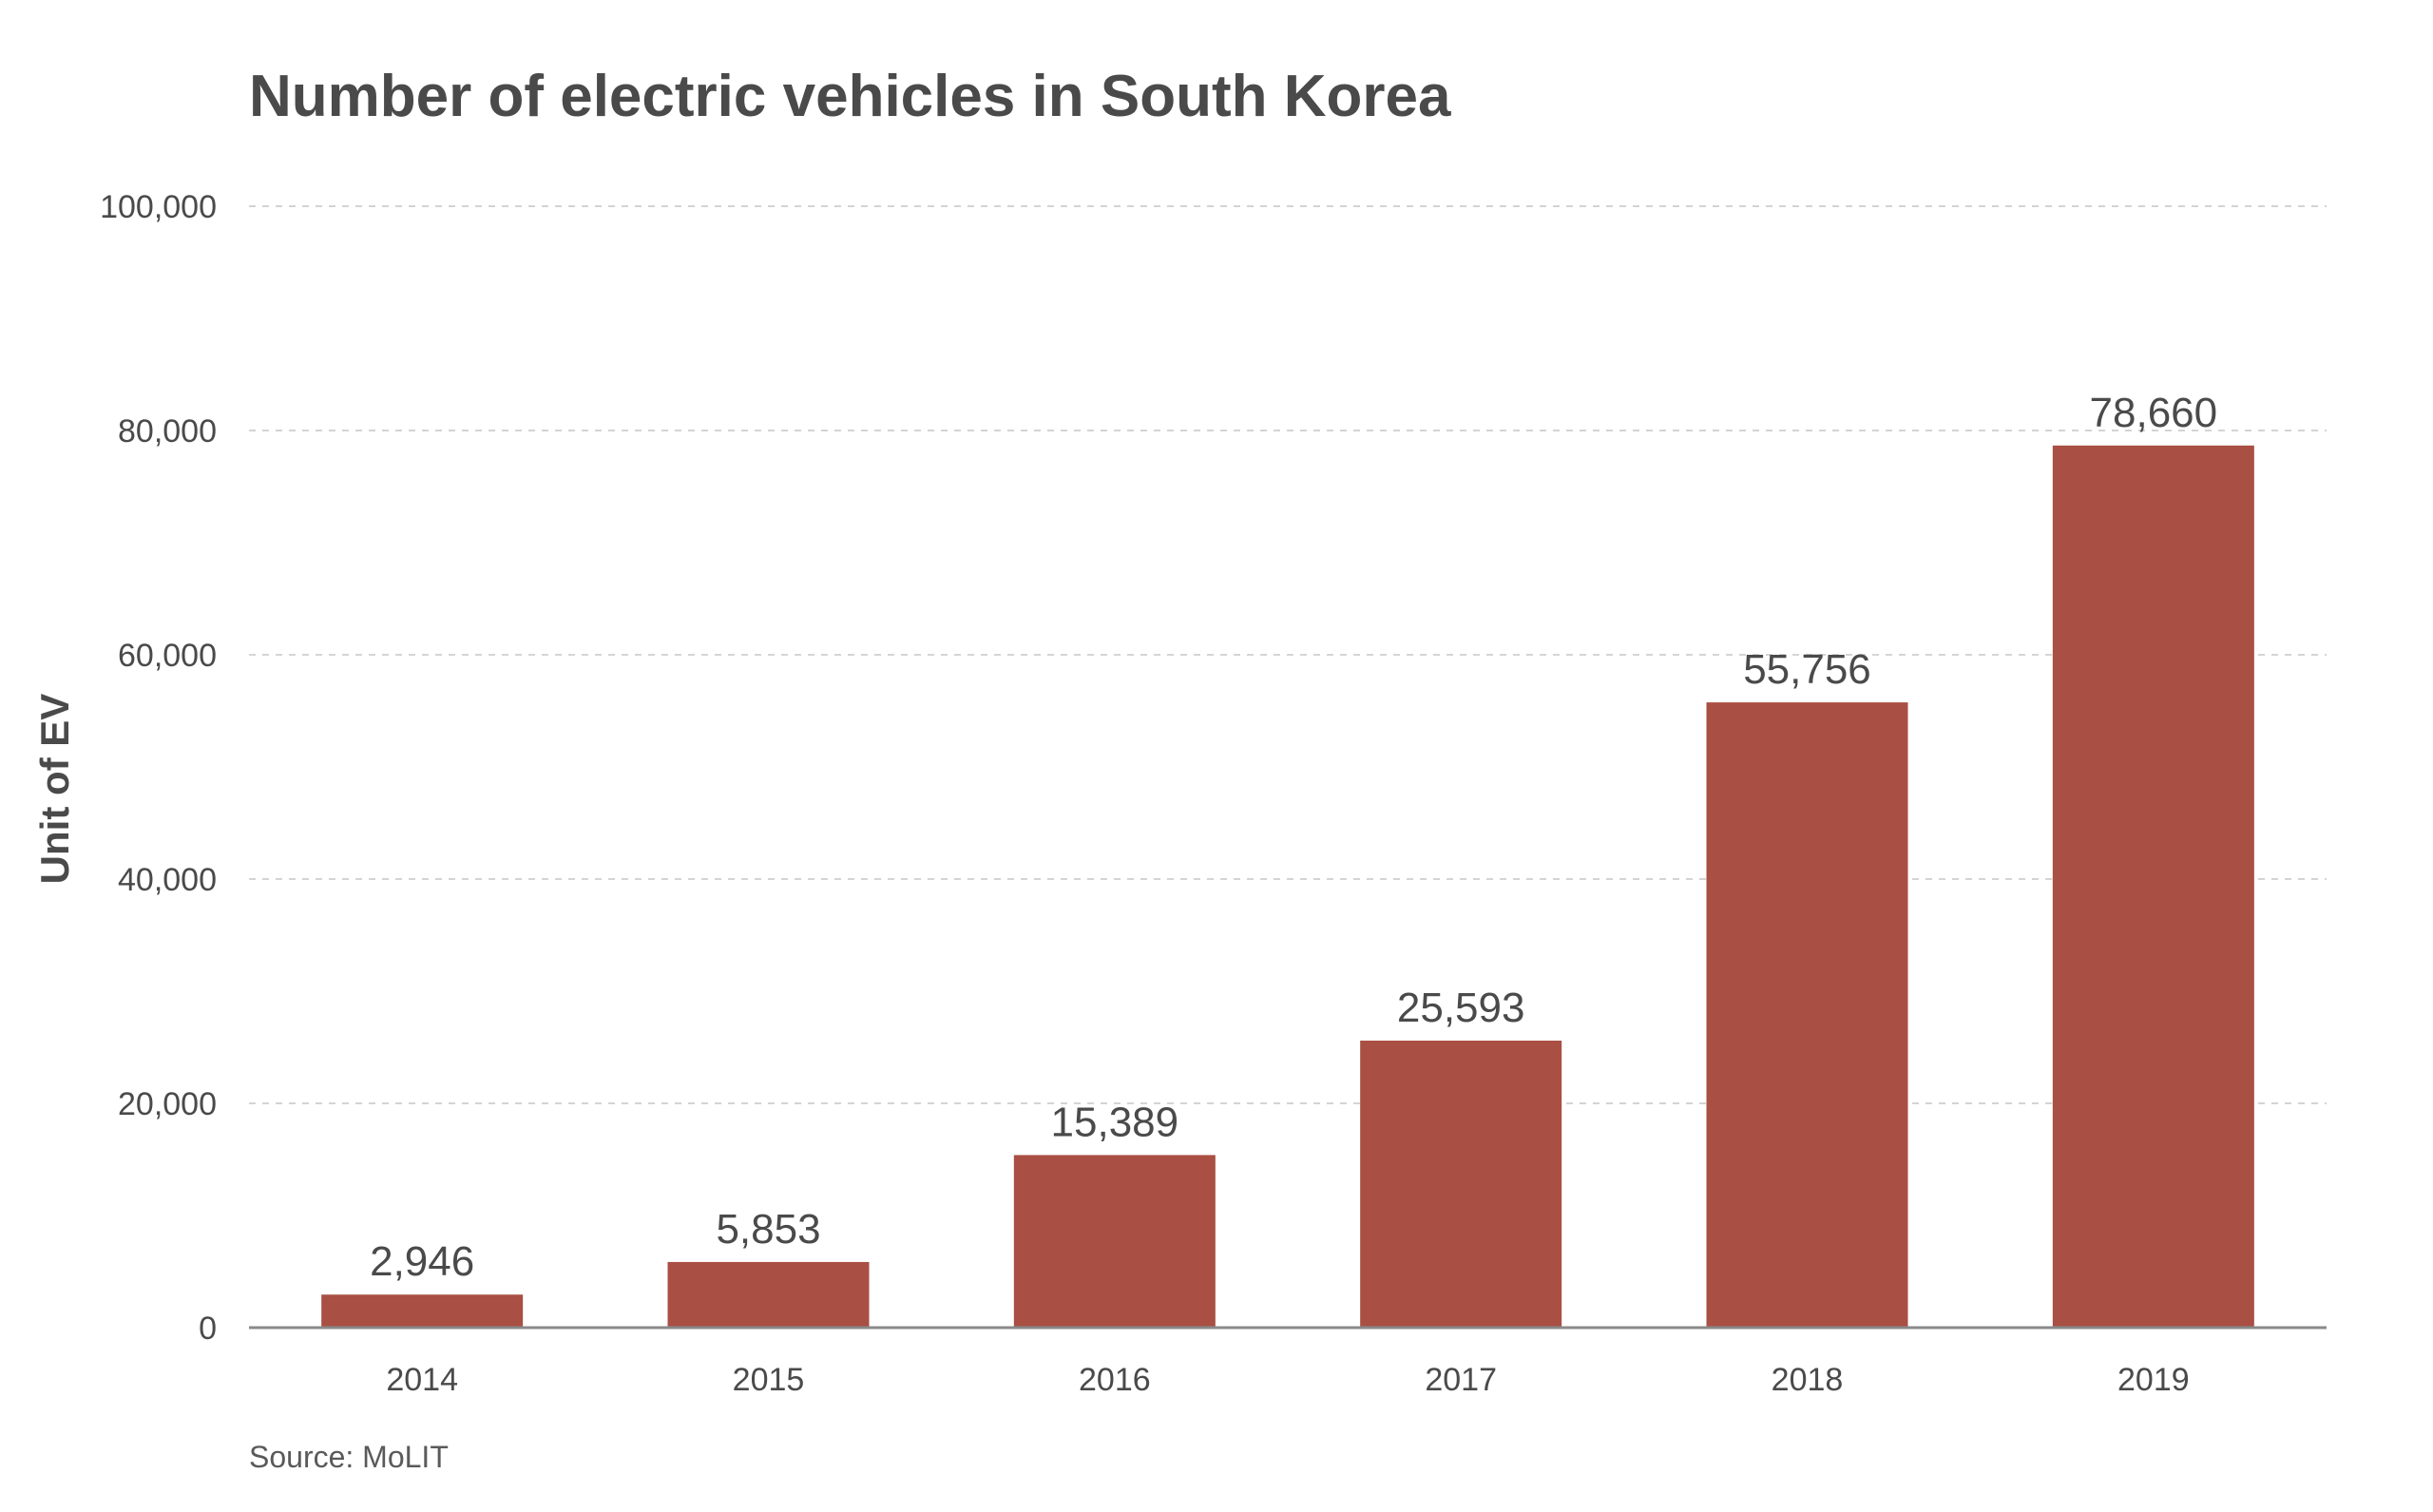 This screenshot has height=1512, width=2433. What do you see at coordinates (1461, 1184) in the screenshot?
I see `bar-2017` at bounding box center [1461, 1184].